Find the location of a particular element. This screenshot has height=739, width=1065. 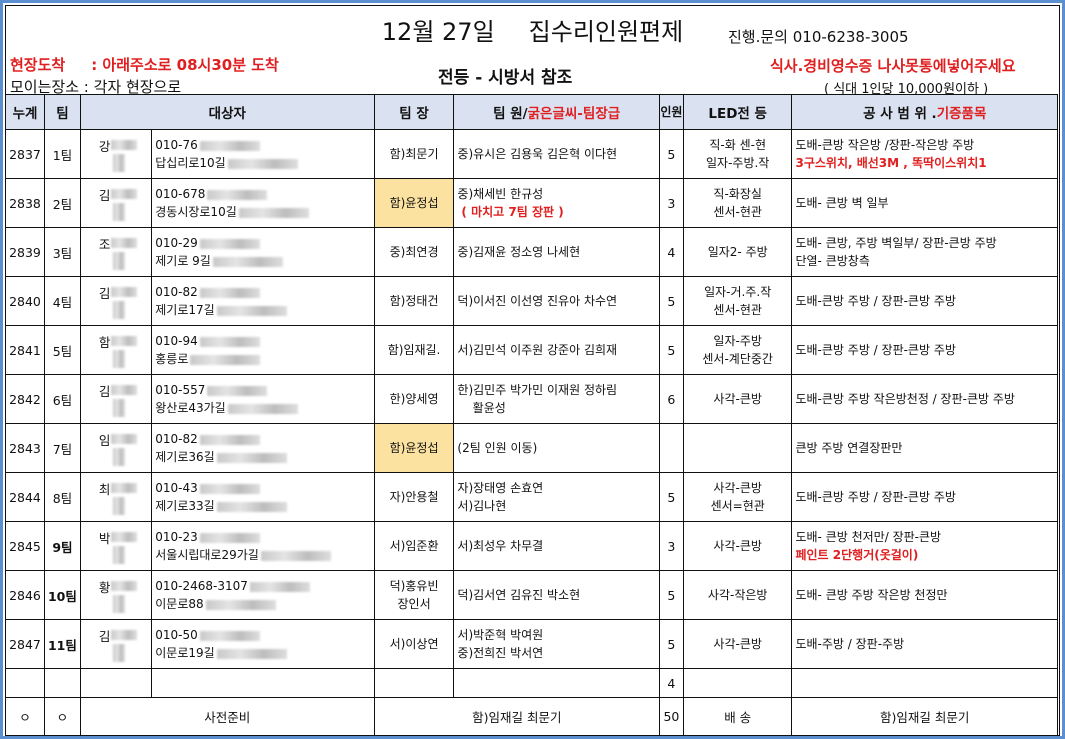

col-leader: 팀 장 is located at coordinates (414, 112).